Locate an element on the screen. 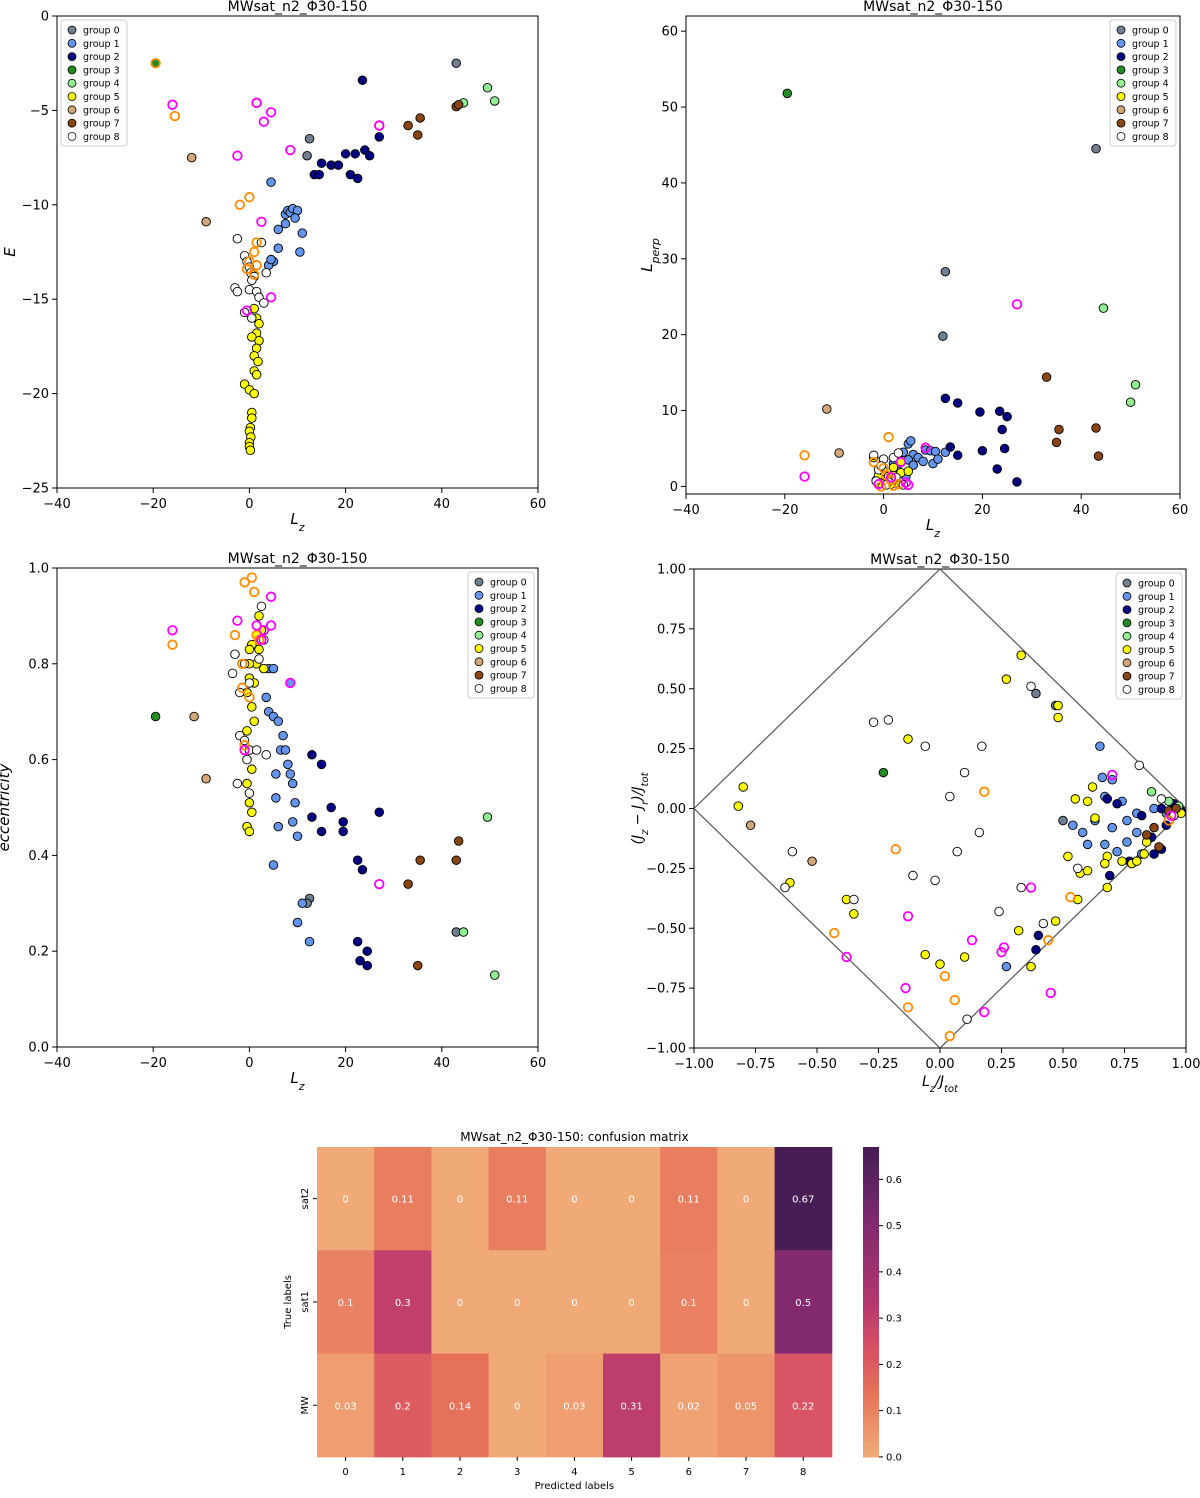  x-tick-label: 1 is located at coordinates (403, 1472).